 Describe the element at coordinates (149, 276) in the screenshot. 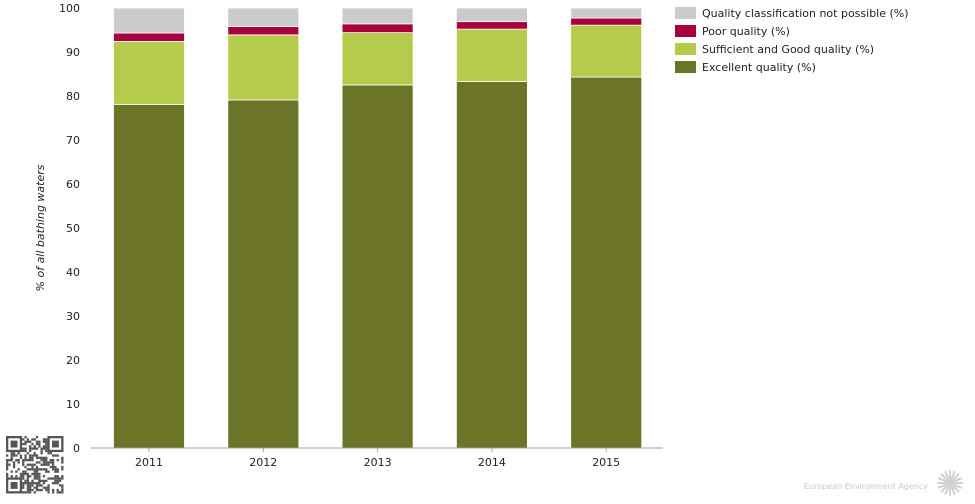

I see `bar-excellent-quality-2011` at that location.